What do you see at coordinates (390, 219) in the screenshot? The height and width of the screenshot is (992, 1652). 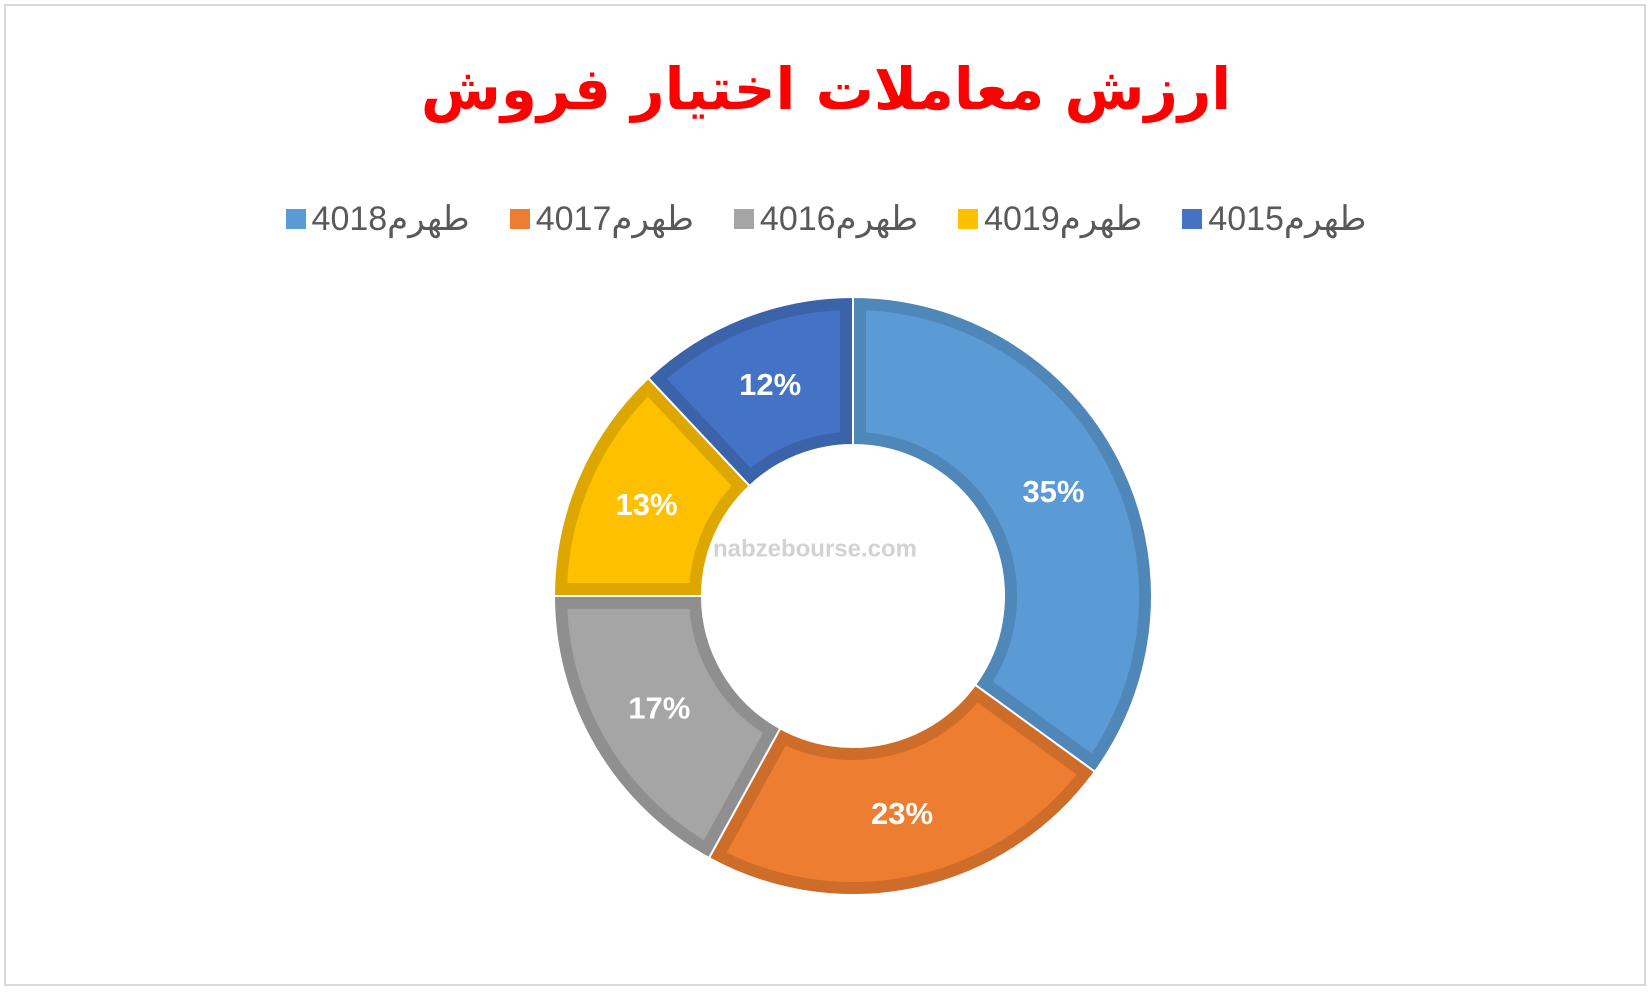 I see `legend-label: طهرم4018` at bounding box center [390, 219].